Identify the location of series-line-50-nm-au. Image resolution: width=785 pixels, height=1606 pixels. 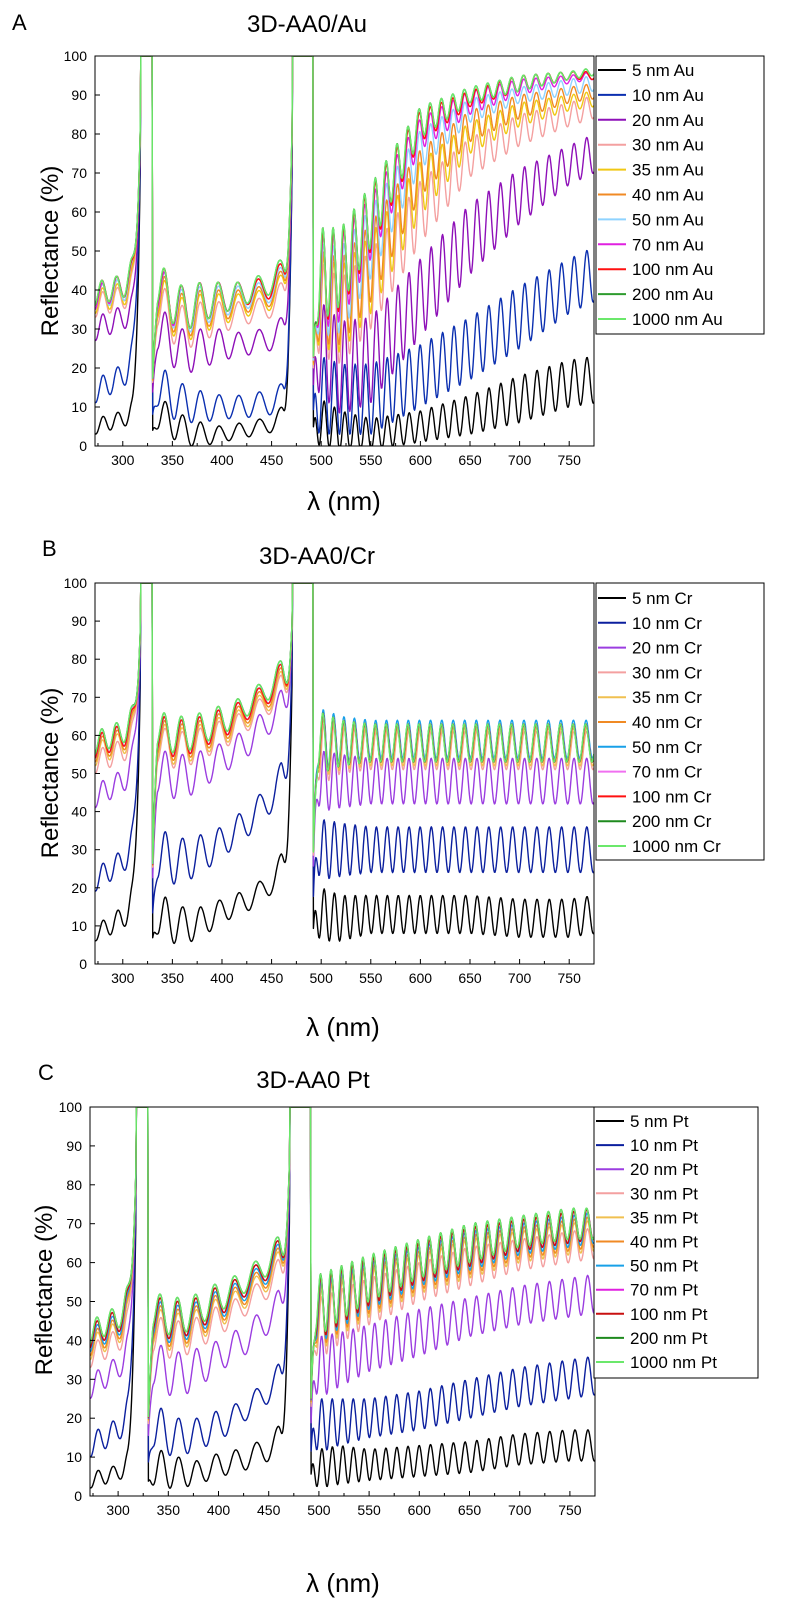
(344, 217).